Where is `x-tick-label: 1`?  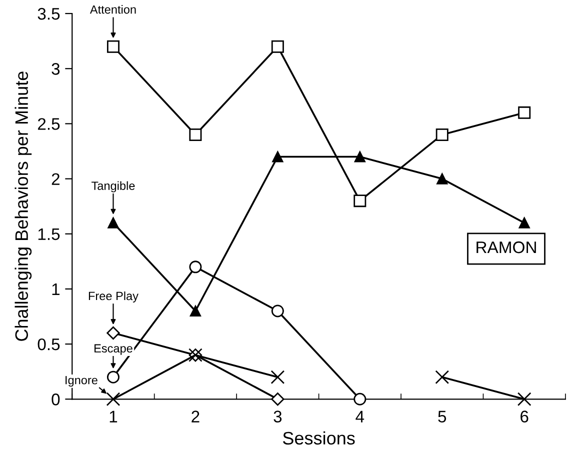 x-tick-label: 1 is located at coordinates (114, 416).